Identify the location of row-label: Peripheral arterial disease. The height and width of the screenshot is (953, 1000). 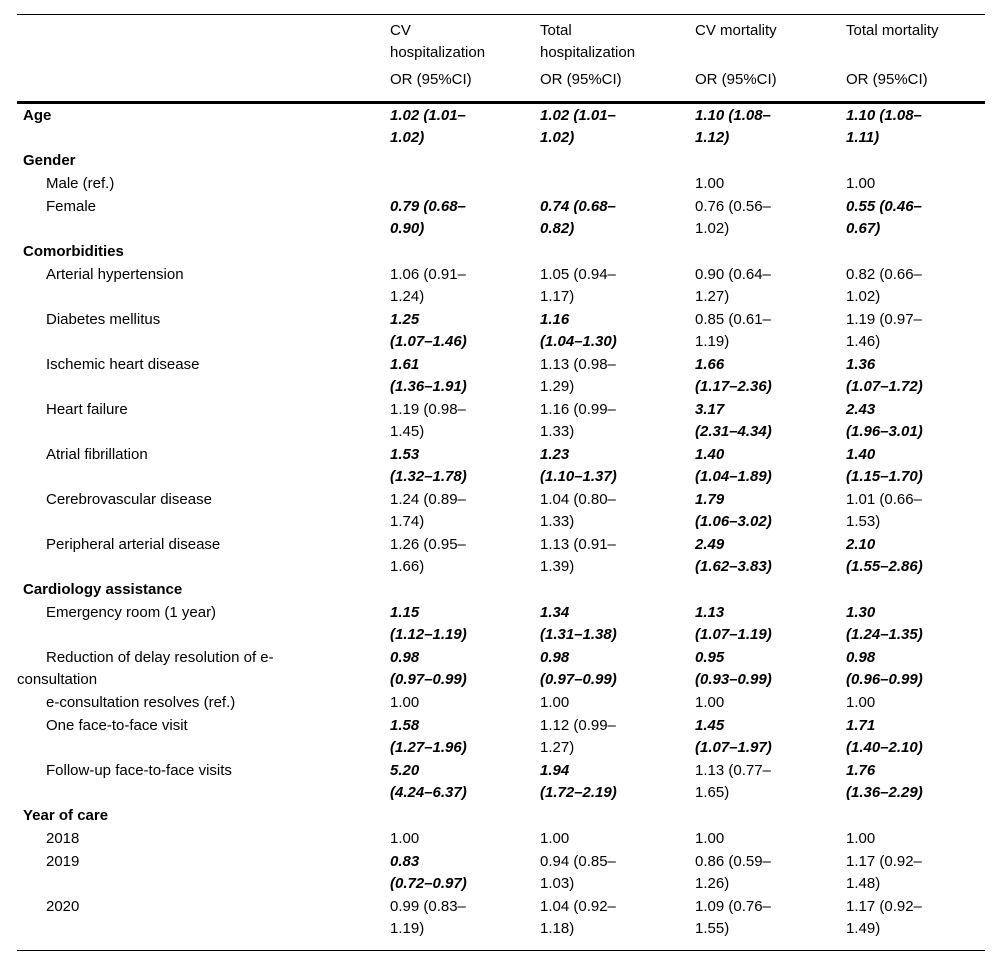
(133, 544).